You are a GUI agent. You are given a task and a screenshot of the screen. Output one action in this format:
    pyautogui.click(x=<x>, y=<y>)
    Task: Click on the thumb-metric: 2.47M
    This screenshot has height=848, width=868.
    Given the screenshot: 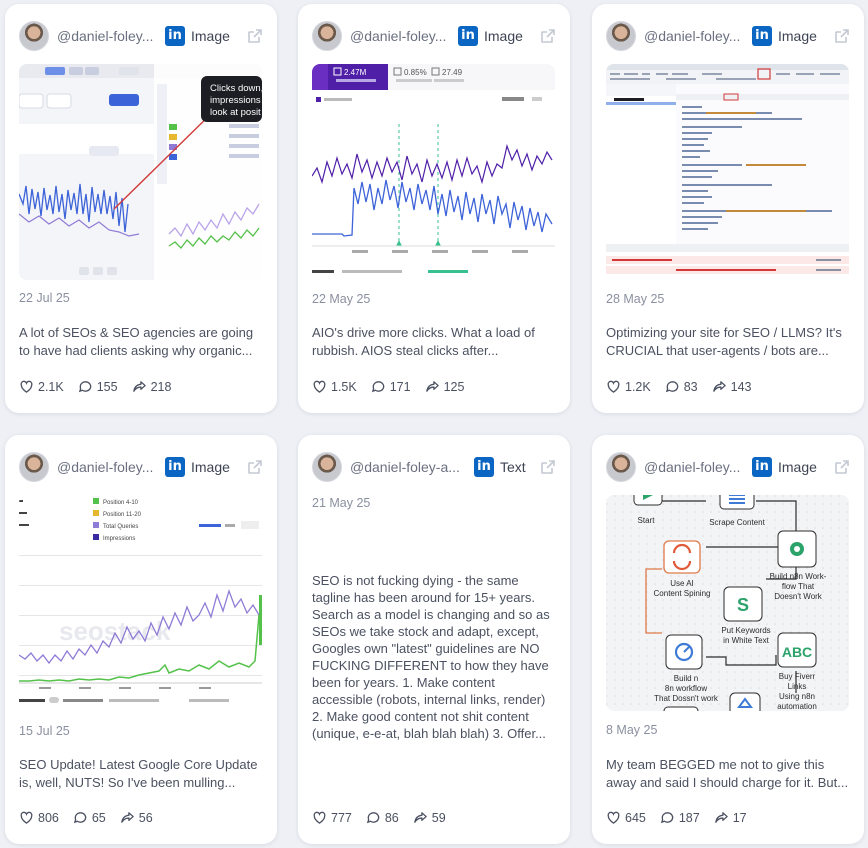 What is the action you would take?
    pyautogui.click(x=355, y=72)
    